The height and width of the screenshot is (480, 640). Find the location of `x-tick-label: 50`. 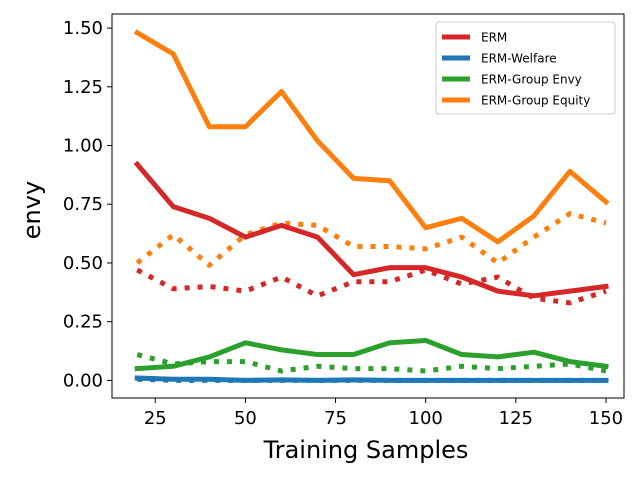

x-tick-label: 50 is located at coordinates (245, 418).